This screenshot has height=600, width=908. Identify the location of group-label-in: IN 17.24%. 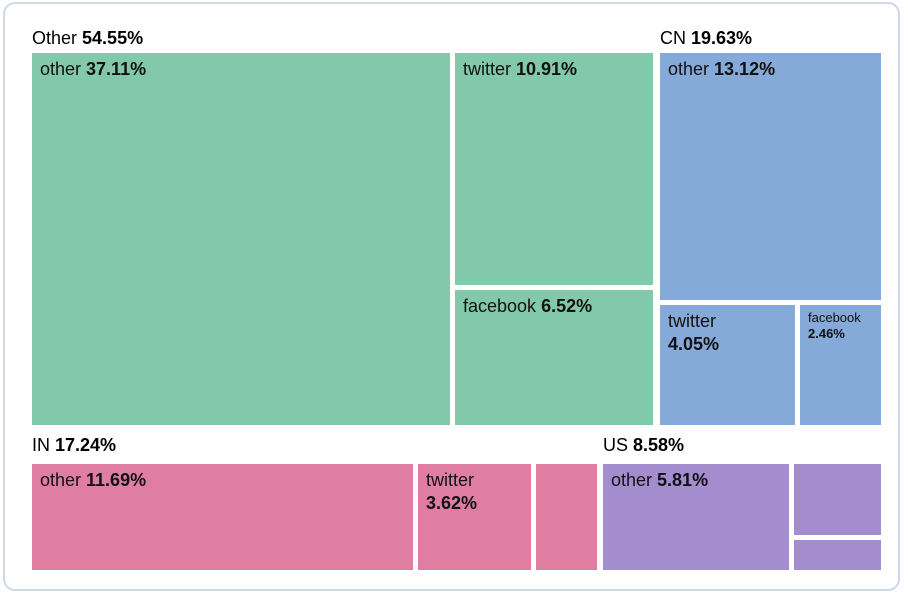
(74, 445).